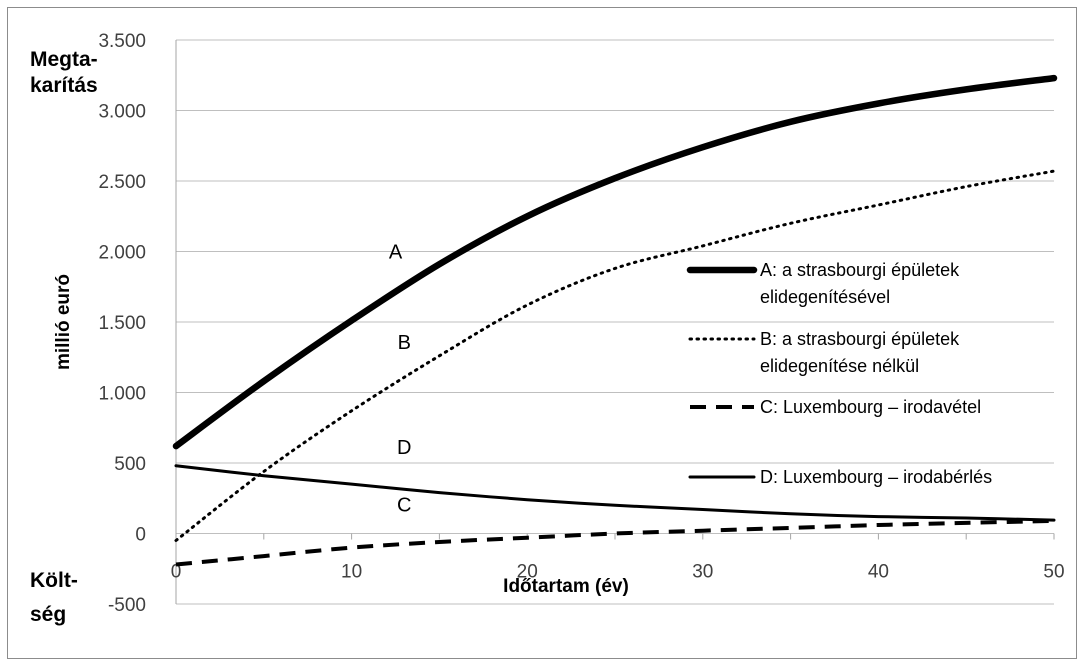 The width and height of the screenshot is (1085, 667). What do you see at coordinates (54, 580) in the screenshot?
I see `bottom-annotation-line1: Költ-` at bounding box center [54, 580].